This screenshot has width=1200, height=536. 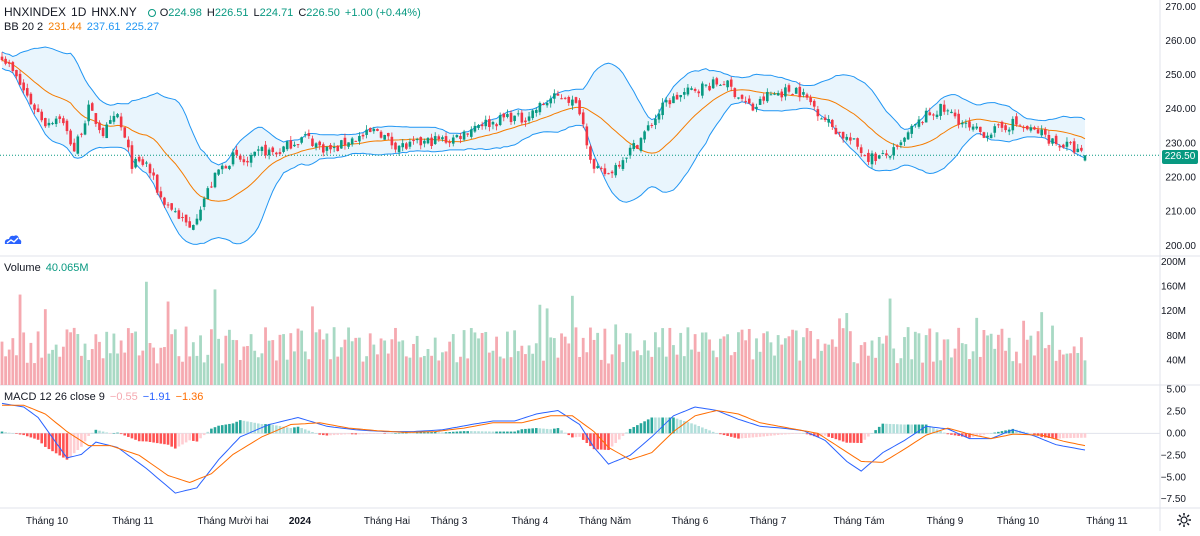 I want to click on macd-hist-value: −0.55, so click(x=123, y=397).